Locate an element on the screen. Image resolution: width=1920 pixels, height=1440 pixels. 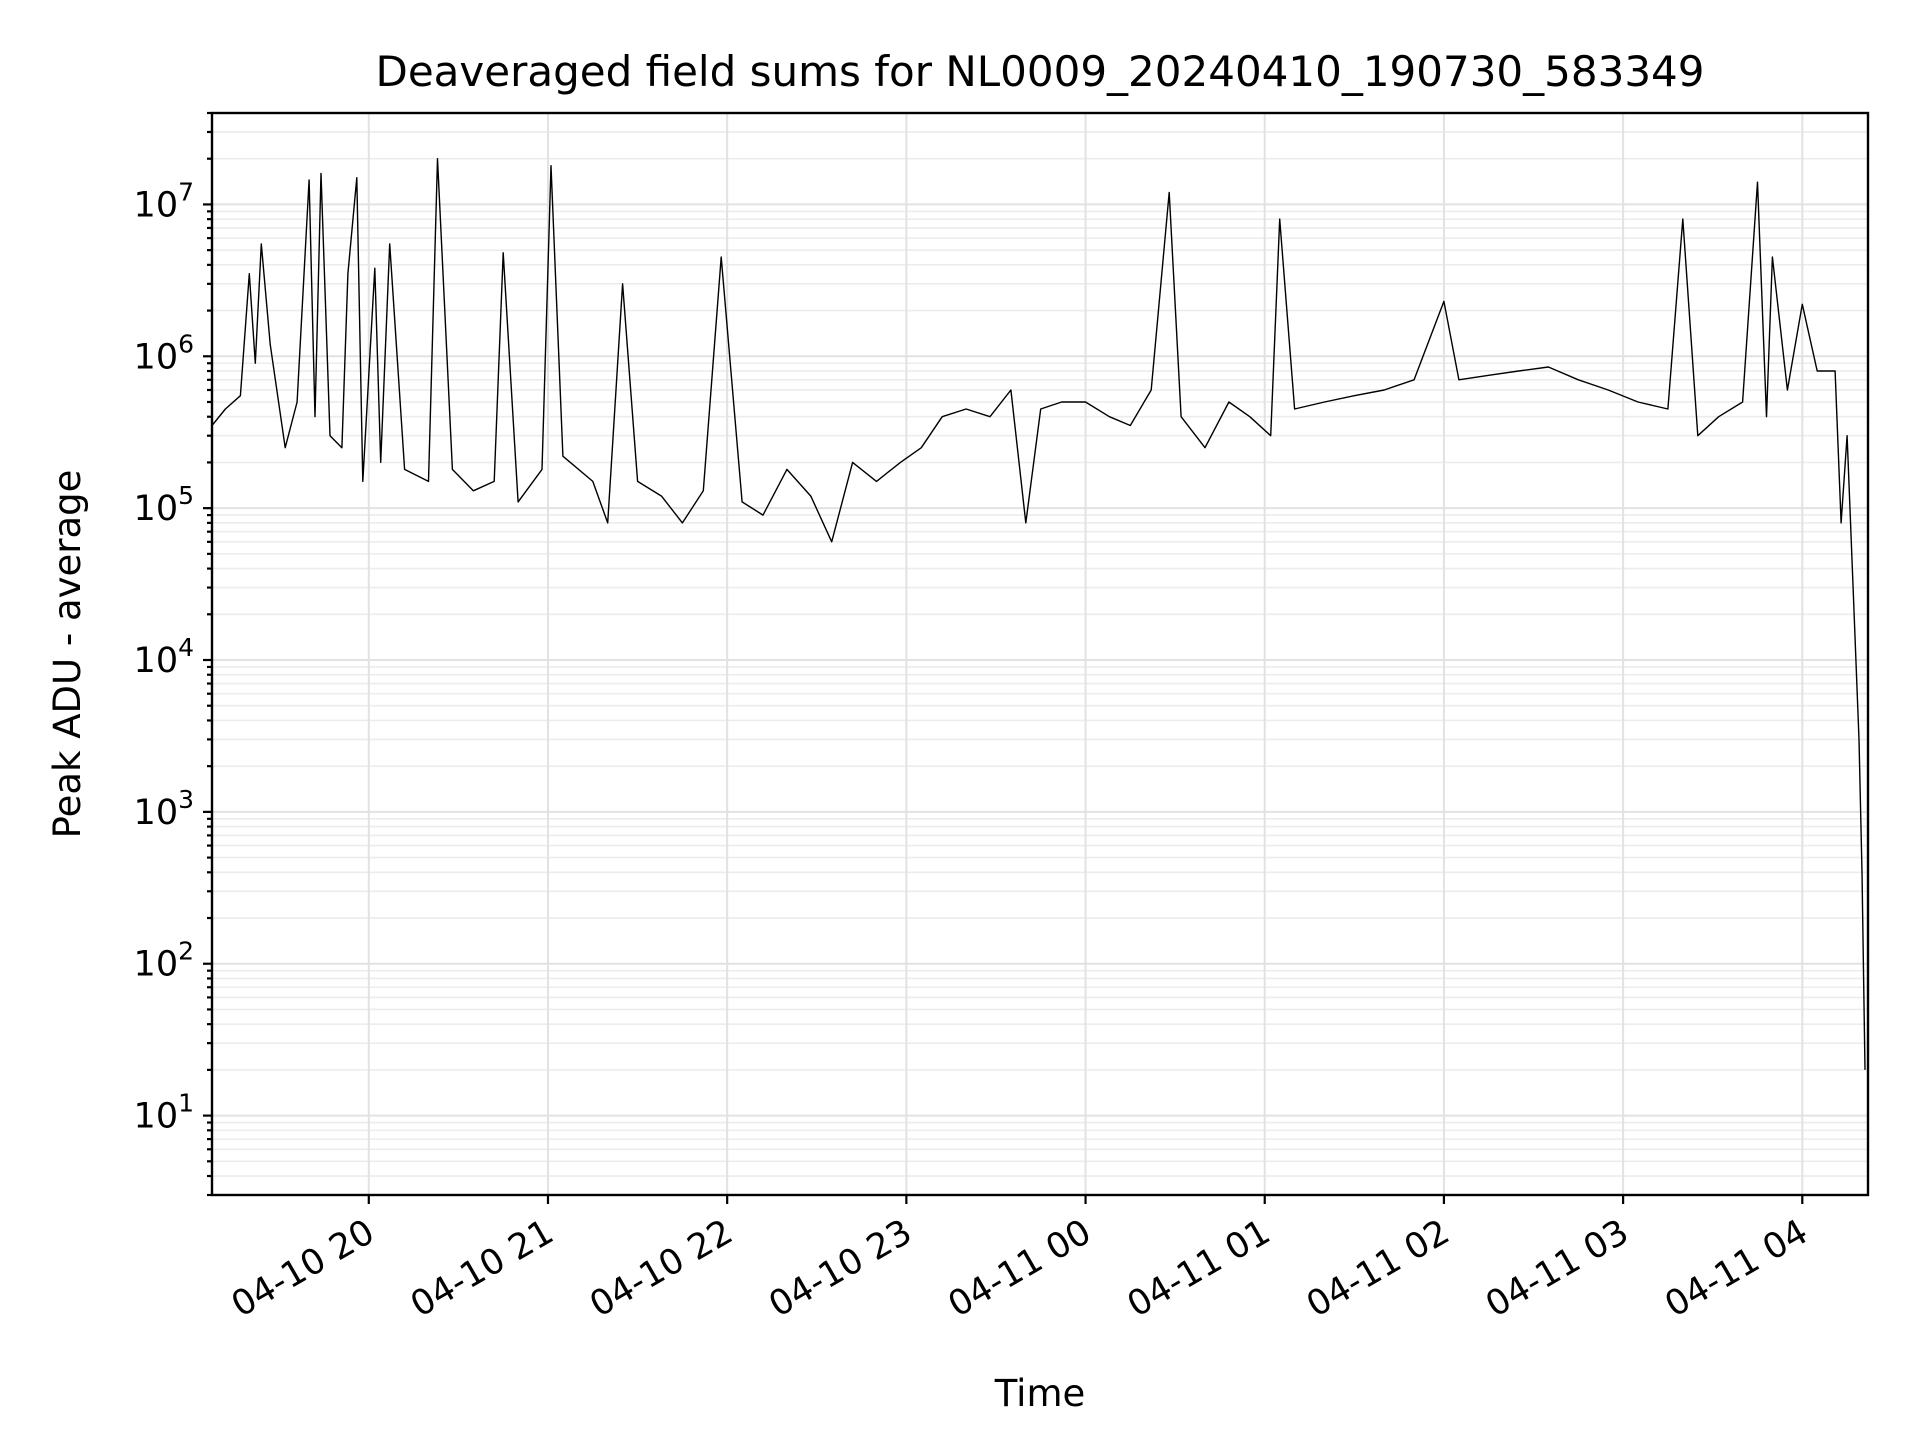
x-tick-label: 04-10 20 is located at coordinates (303, 1268).